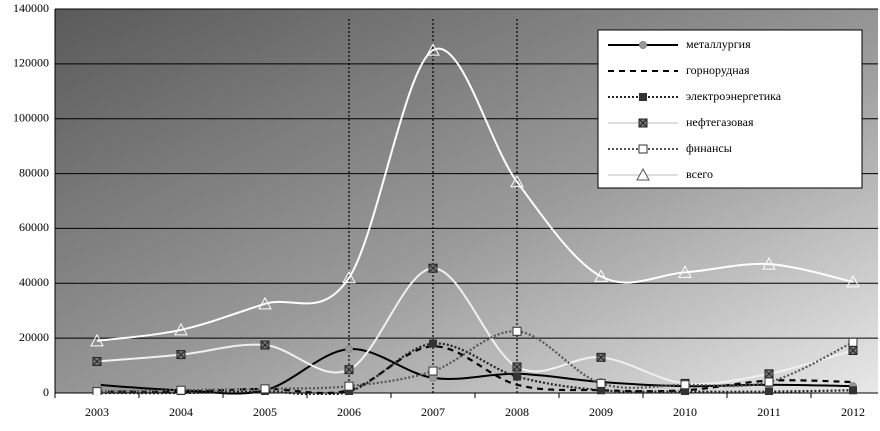  What do you see at coordinates (34, 172) in the screenshot?
I see `y-tick-label: 80000` at bounding box center [34, 172].